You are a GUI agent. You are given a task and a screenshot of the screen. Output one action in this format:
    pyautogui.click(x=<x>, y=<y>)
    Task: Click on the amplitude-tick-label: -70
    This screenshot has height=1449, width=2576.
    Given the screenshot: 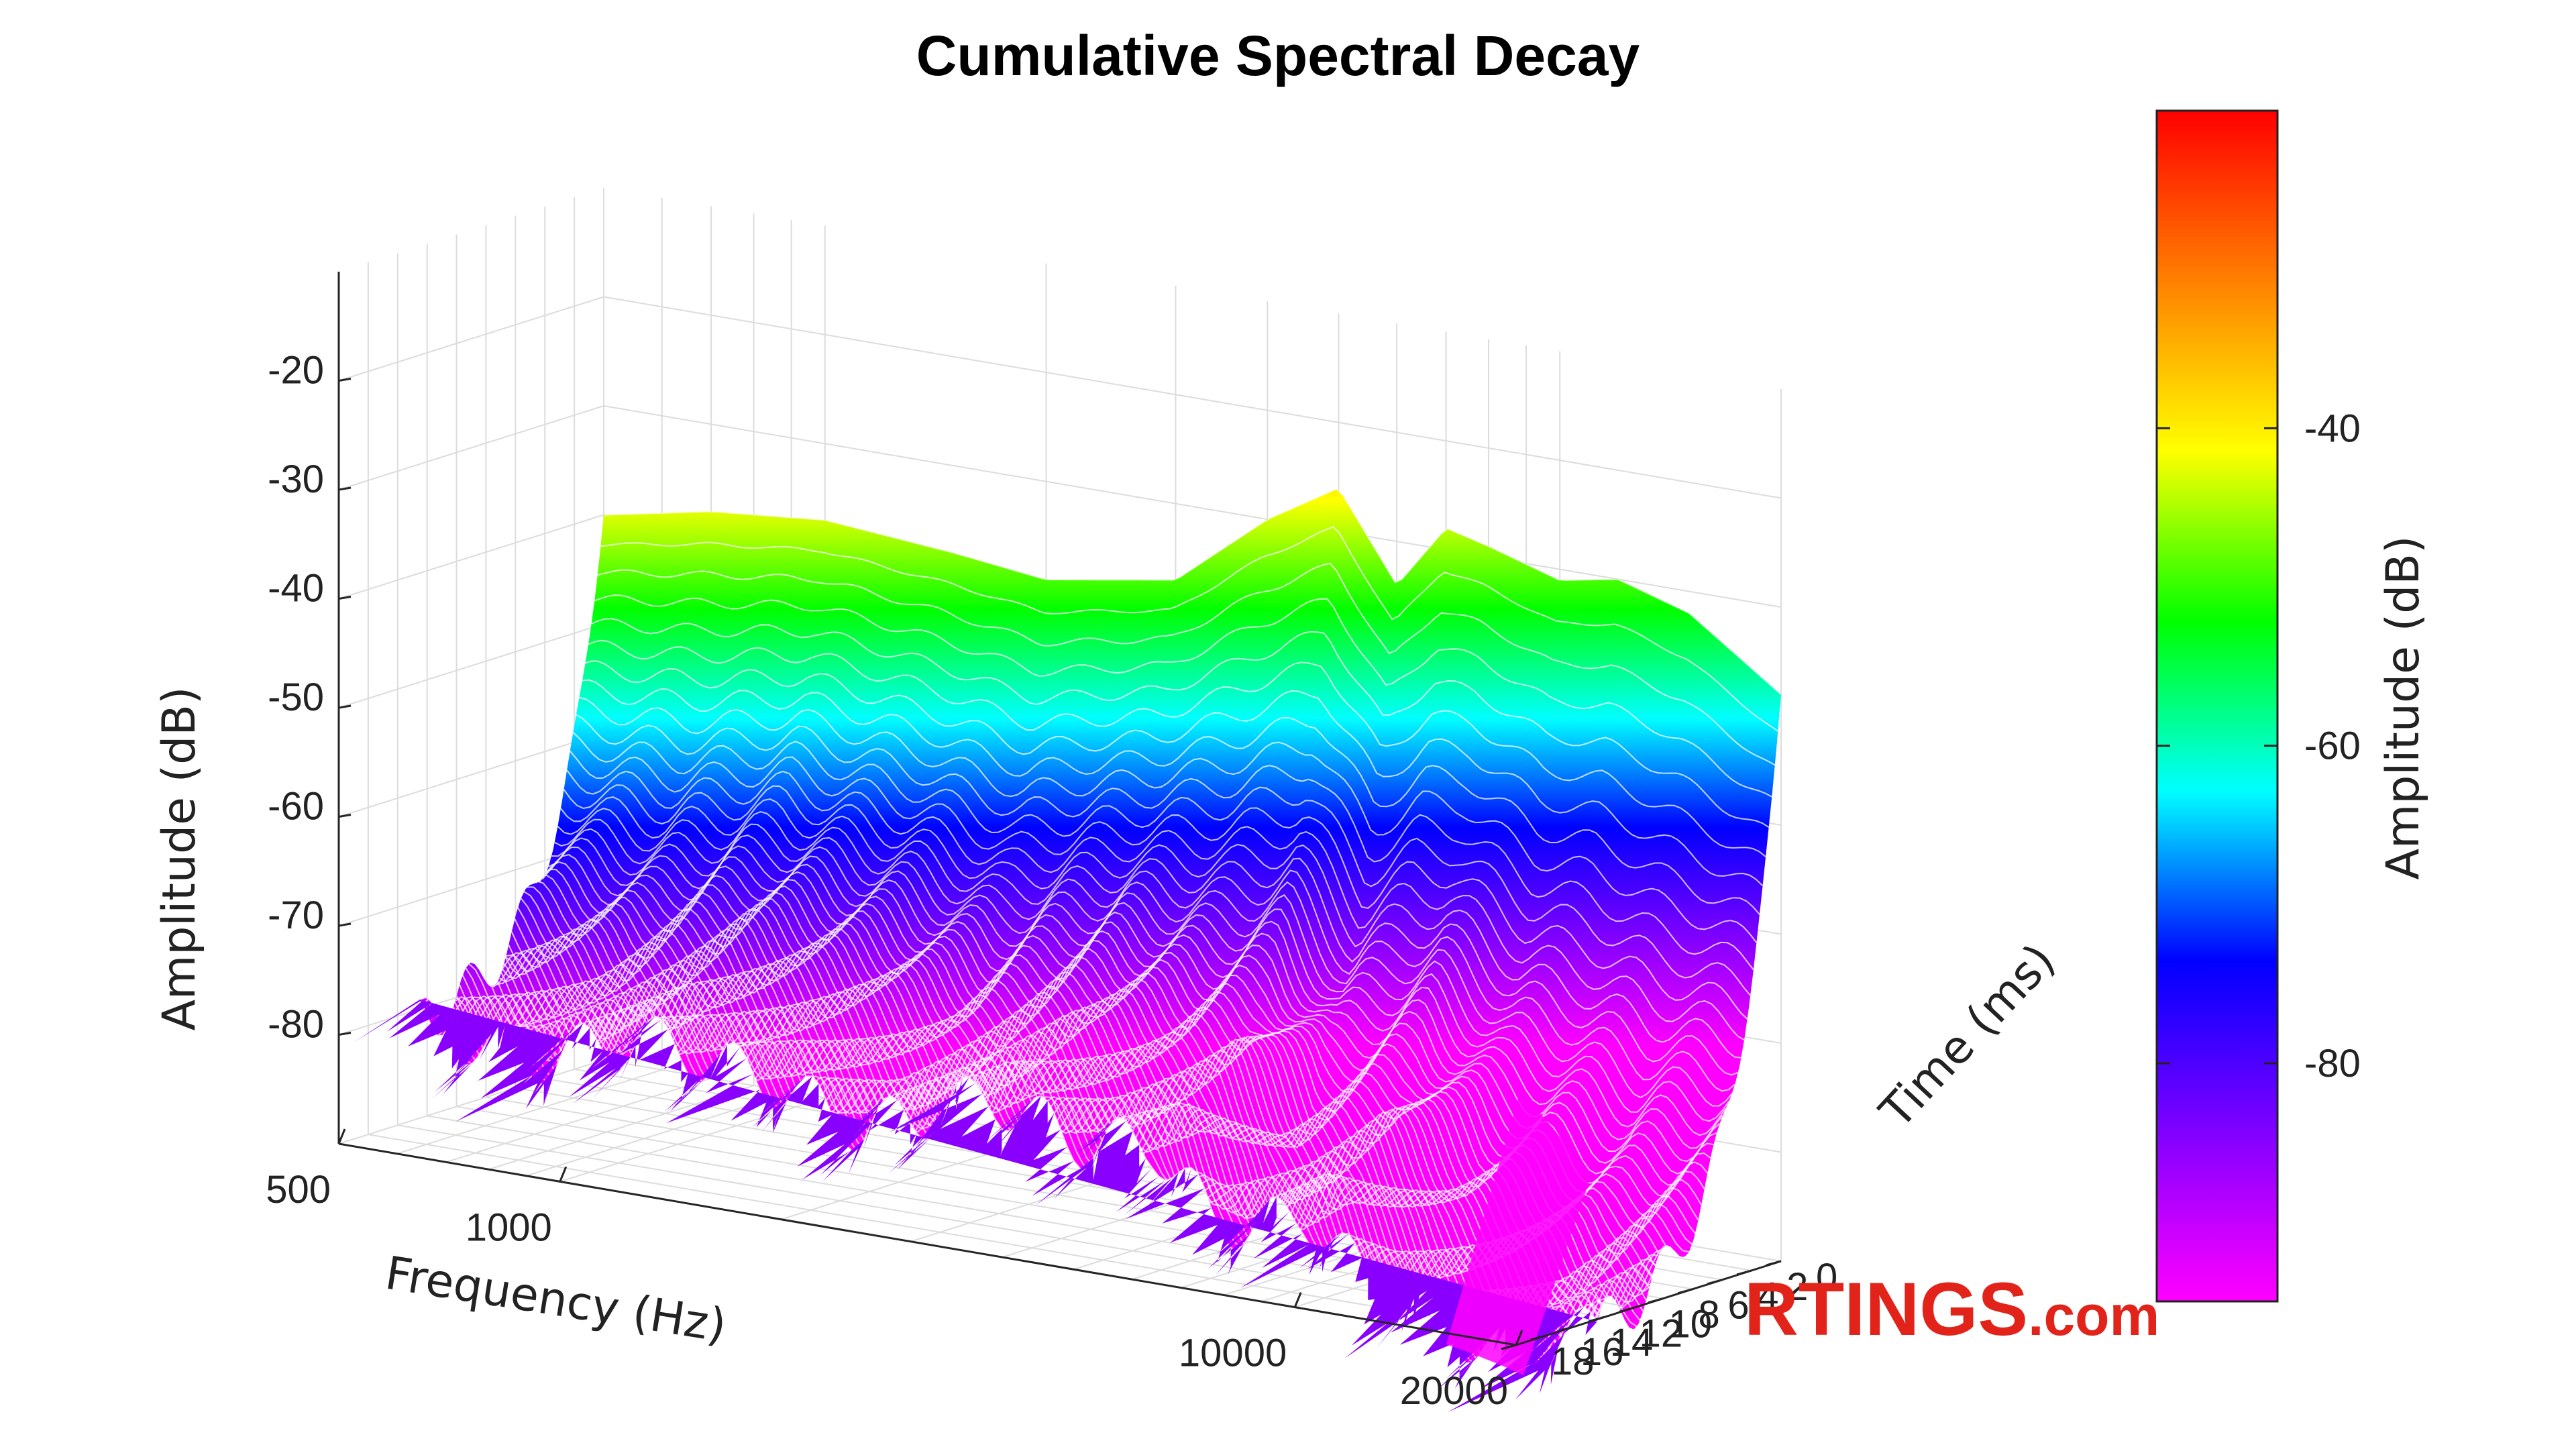 What is the action you would take?
    pyautogui.click(x=296, y=915)
    